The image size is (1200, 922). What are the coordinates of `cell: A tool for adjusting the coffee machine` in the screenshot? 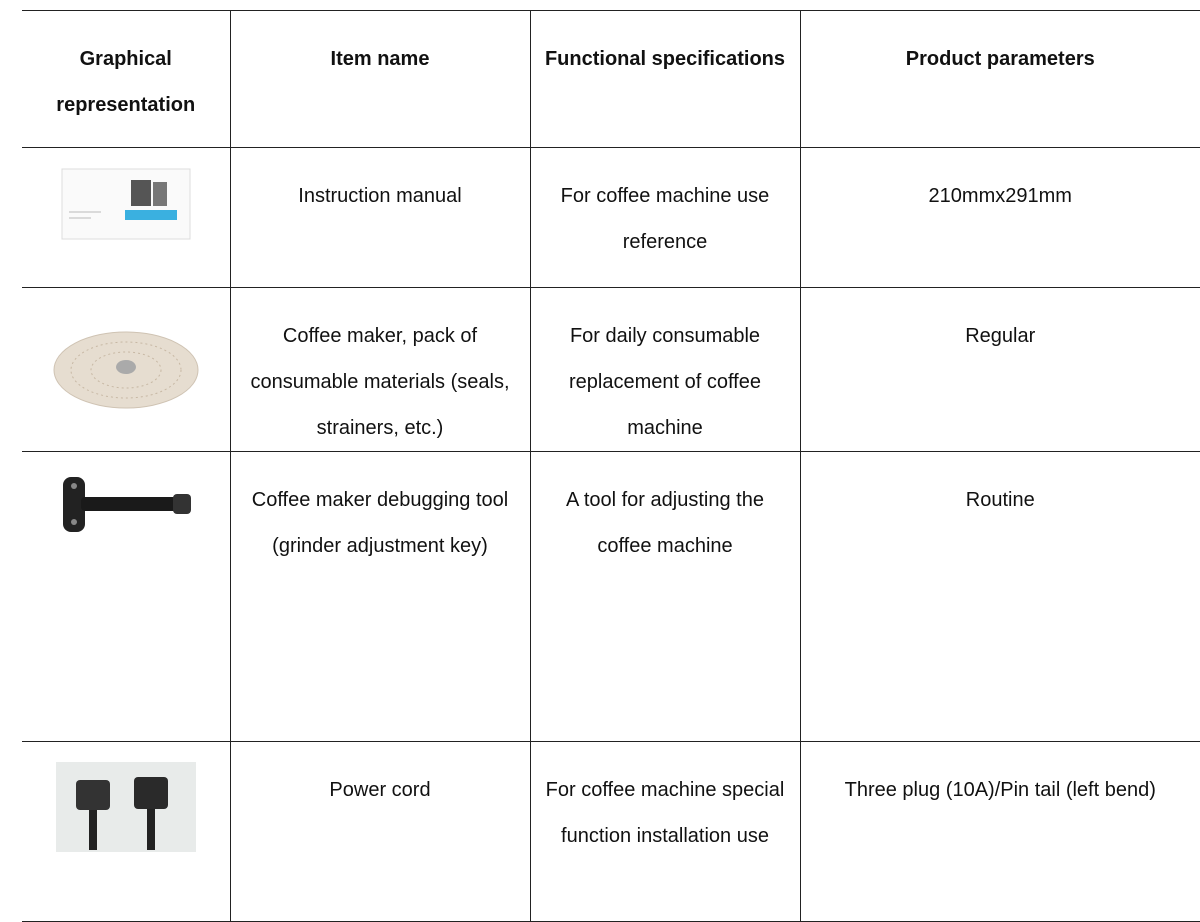 It's located at (665, 596).